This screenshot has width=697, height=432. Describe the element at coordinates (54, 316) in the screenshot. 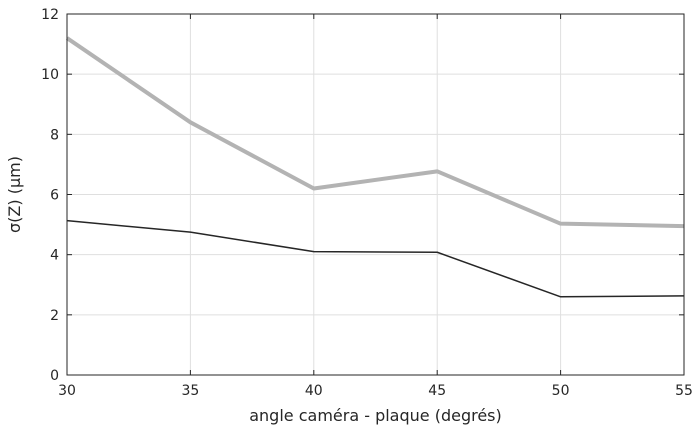

I see `y-tick-label: 2` at that location.